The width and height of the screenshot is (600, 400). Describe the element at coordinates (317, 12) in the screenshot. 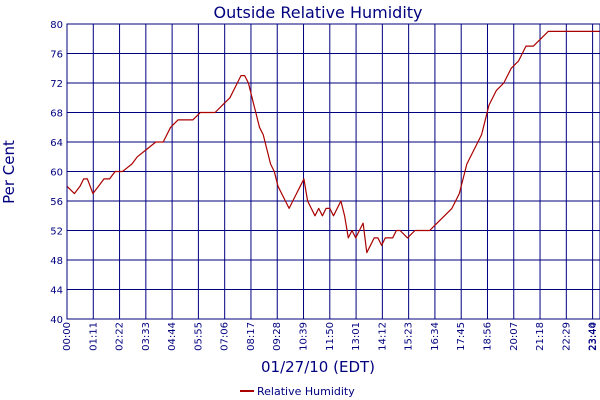

I see `chart-title: Outside Relative Humidity` at that location.